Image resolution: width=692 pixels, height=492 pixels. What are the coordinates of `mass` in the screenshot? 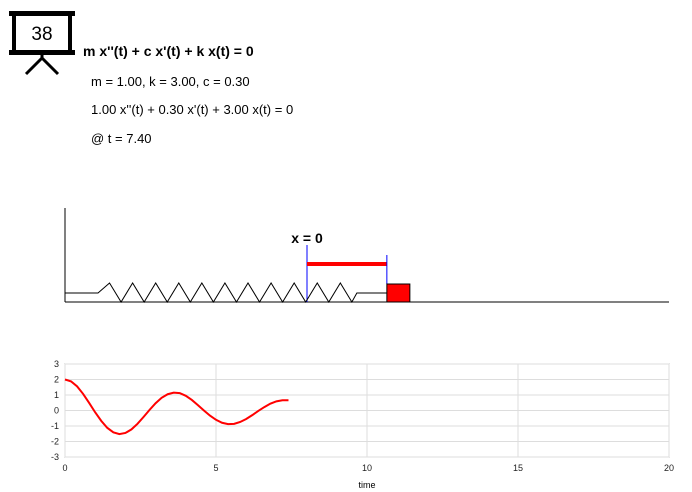 It's located at (398, 293).